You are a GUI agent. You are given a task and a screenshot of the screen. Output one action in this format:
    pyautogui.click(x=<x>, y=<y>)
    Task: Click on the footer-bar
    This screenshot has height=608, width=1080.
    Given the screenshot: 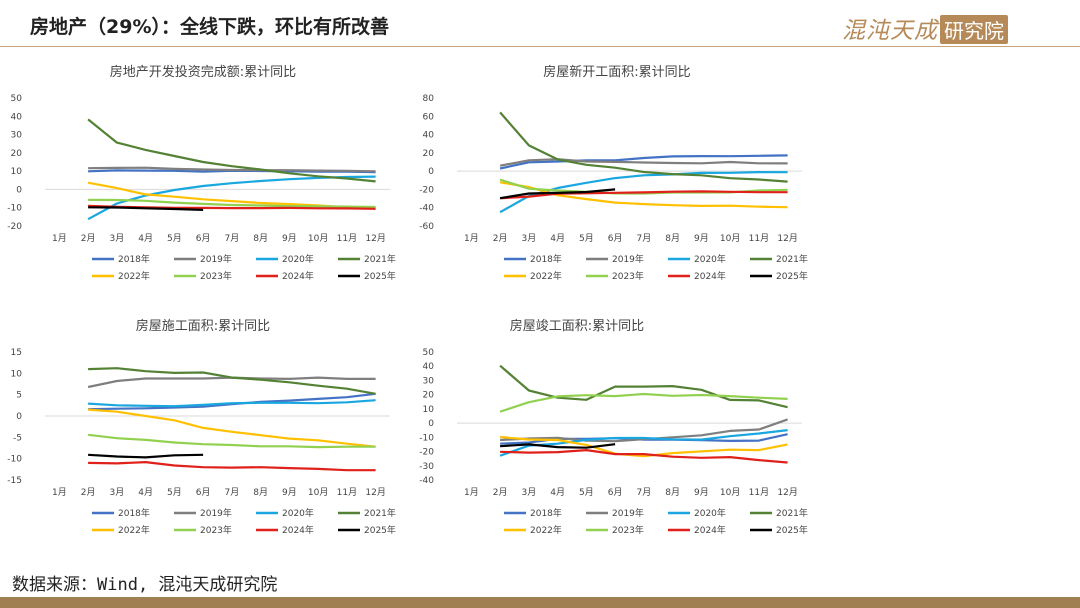 What is the action you would take?
    pyautogui.click(x=540, y=602)
    